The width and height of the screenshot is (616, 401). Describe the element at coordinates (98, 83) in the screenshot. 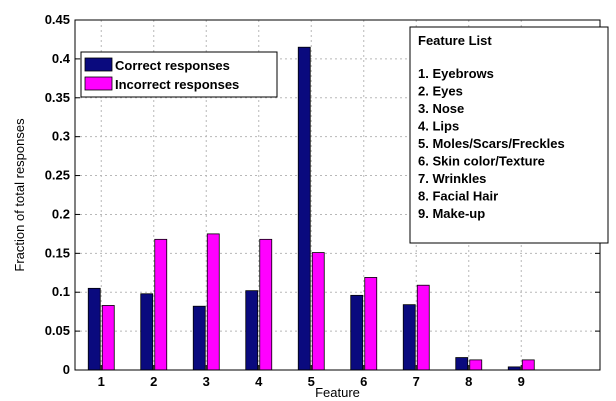

I see `legend-swatch-incorrect` at that location.